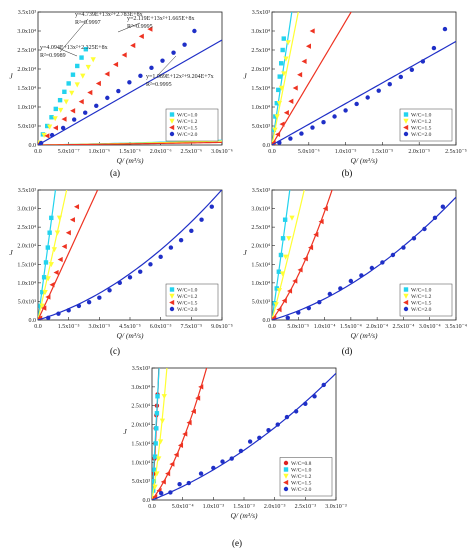  I want to click on y-tick-label: 0.0, so click(33, 321).